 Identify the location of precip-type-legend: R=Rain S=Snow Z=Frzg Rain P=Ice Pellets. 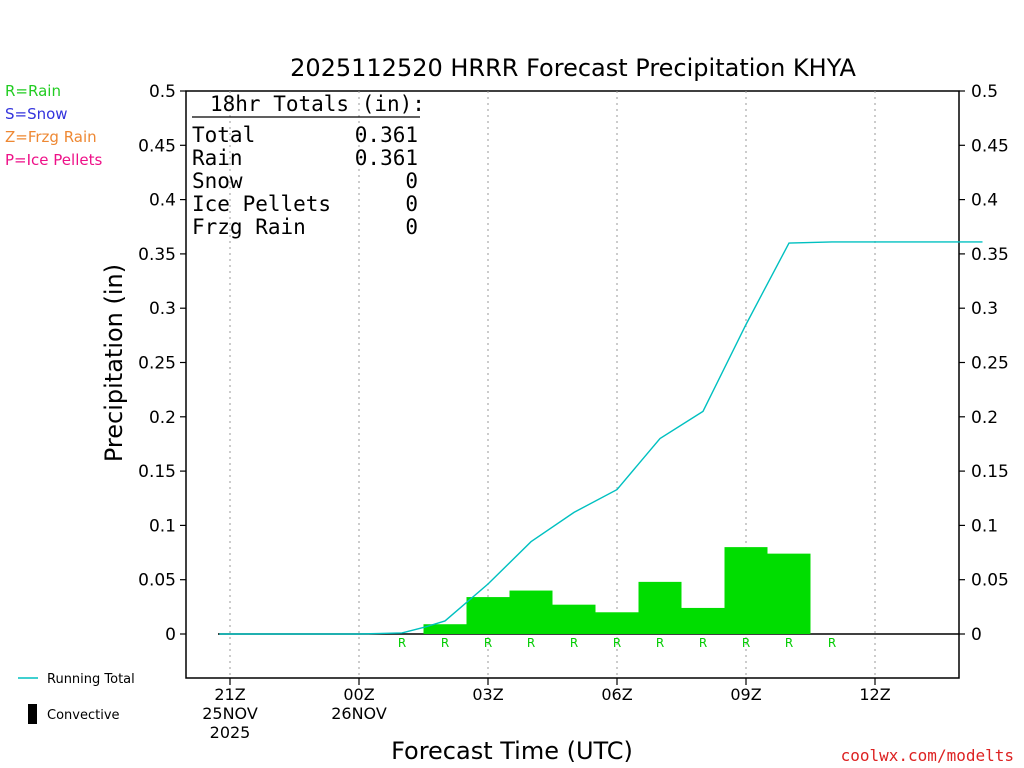
(53, 125).